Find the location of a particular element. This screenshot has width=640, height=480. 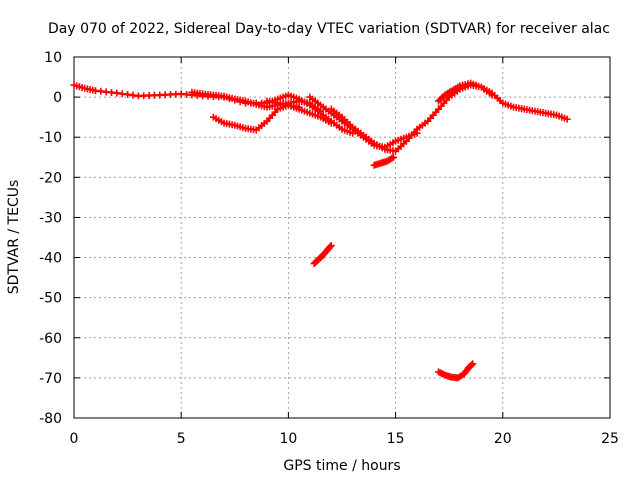

x-axis-label: GPS time / hours is located at coordinates (341, 466).